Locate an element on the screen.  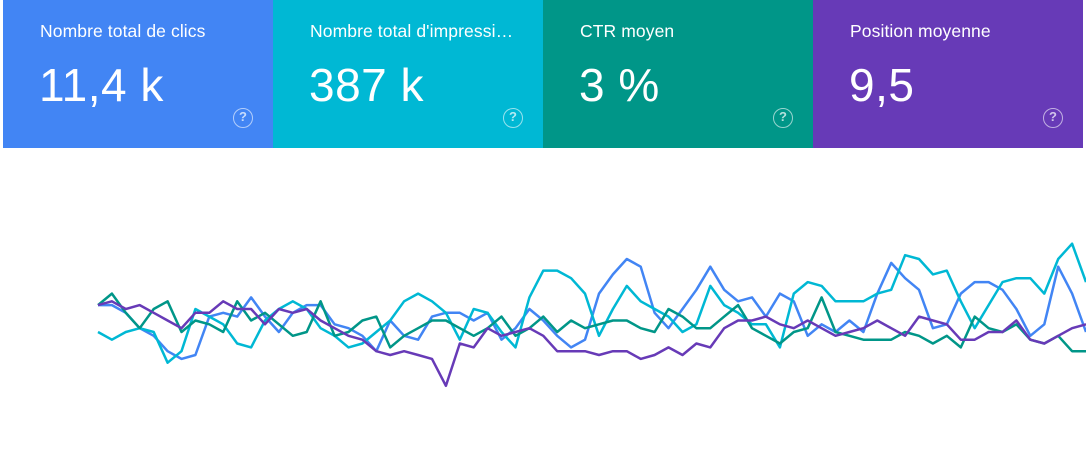
card-total-impressions: Nombre total d'impressions 387 k ? is located at coordinates (408, 74).